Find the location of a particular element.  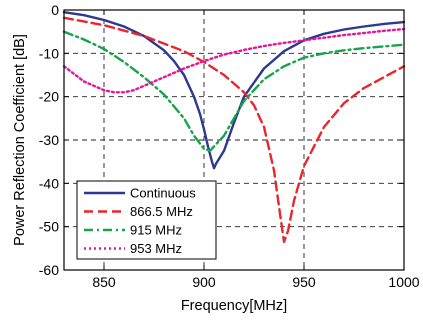

x-axis-label: Frequency[MHz] is located at coordinates (234, 306).